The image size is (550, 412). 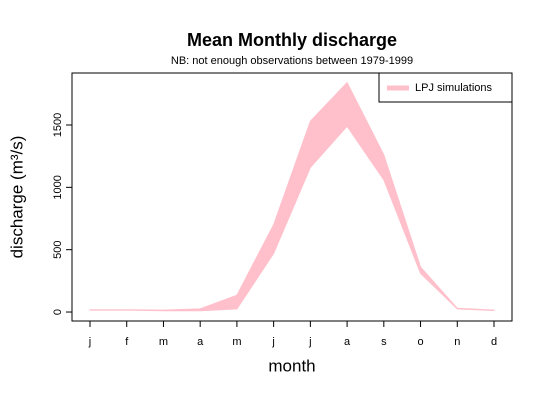 I want to click on x-tick-label: o, so click(x=420, y=342).